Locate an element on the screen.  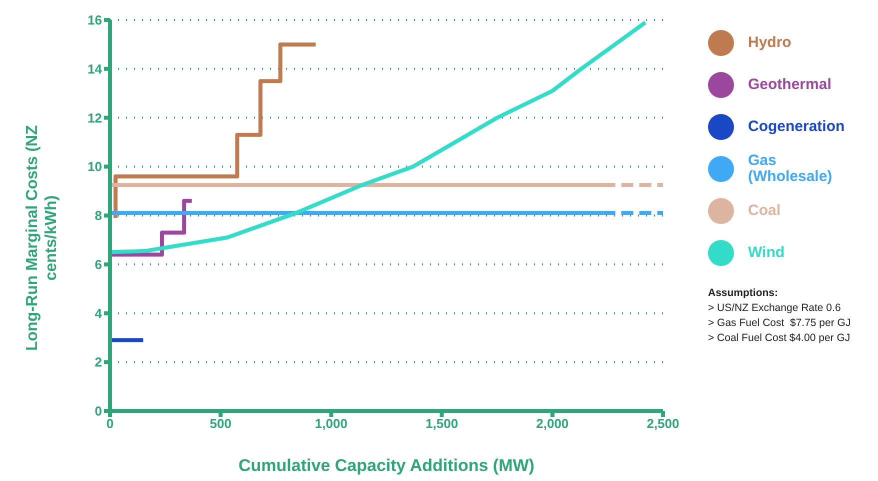
legend-label: Geothermal is located at coordinates (790, 84).